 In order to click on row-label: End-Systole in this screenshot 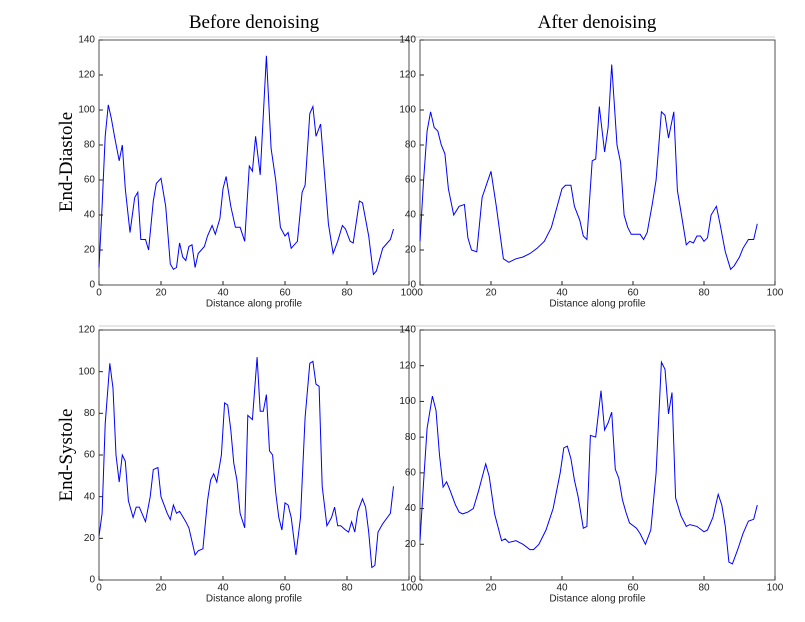, I will do `click(66, 455)`.